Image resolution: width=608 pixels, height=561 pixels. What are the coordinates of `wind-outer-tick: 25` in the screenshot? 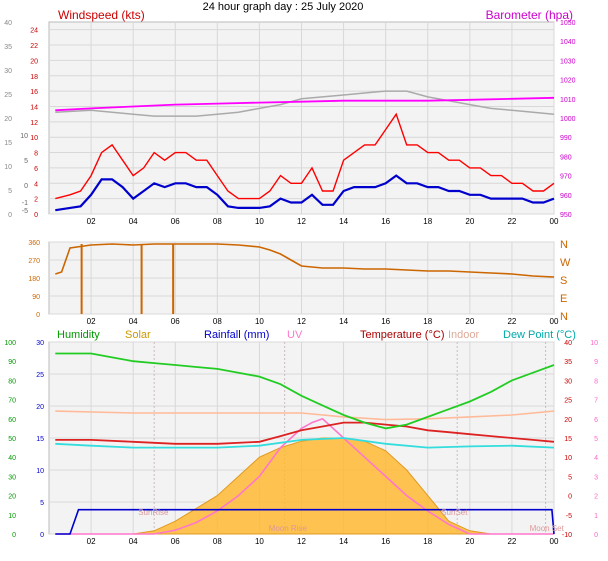 It's located at (8, 95).